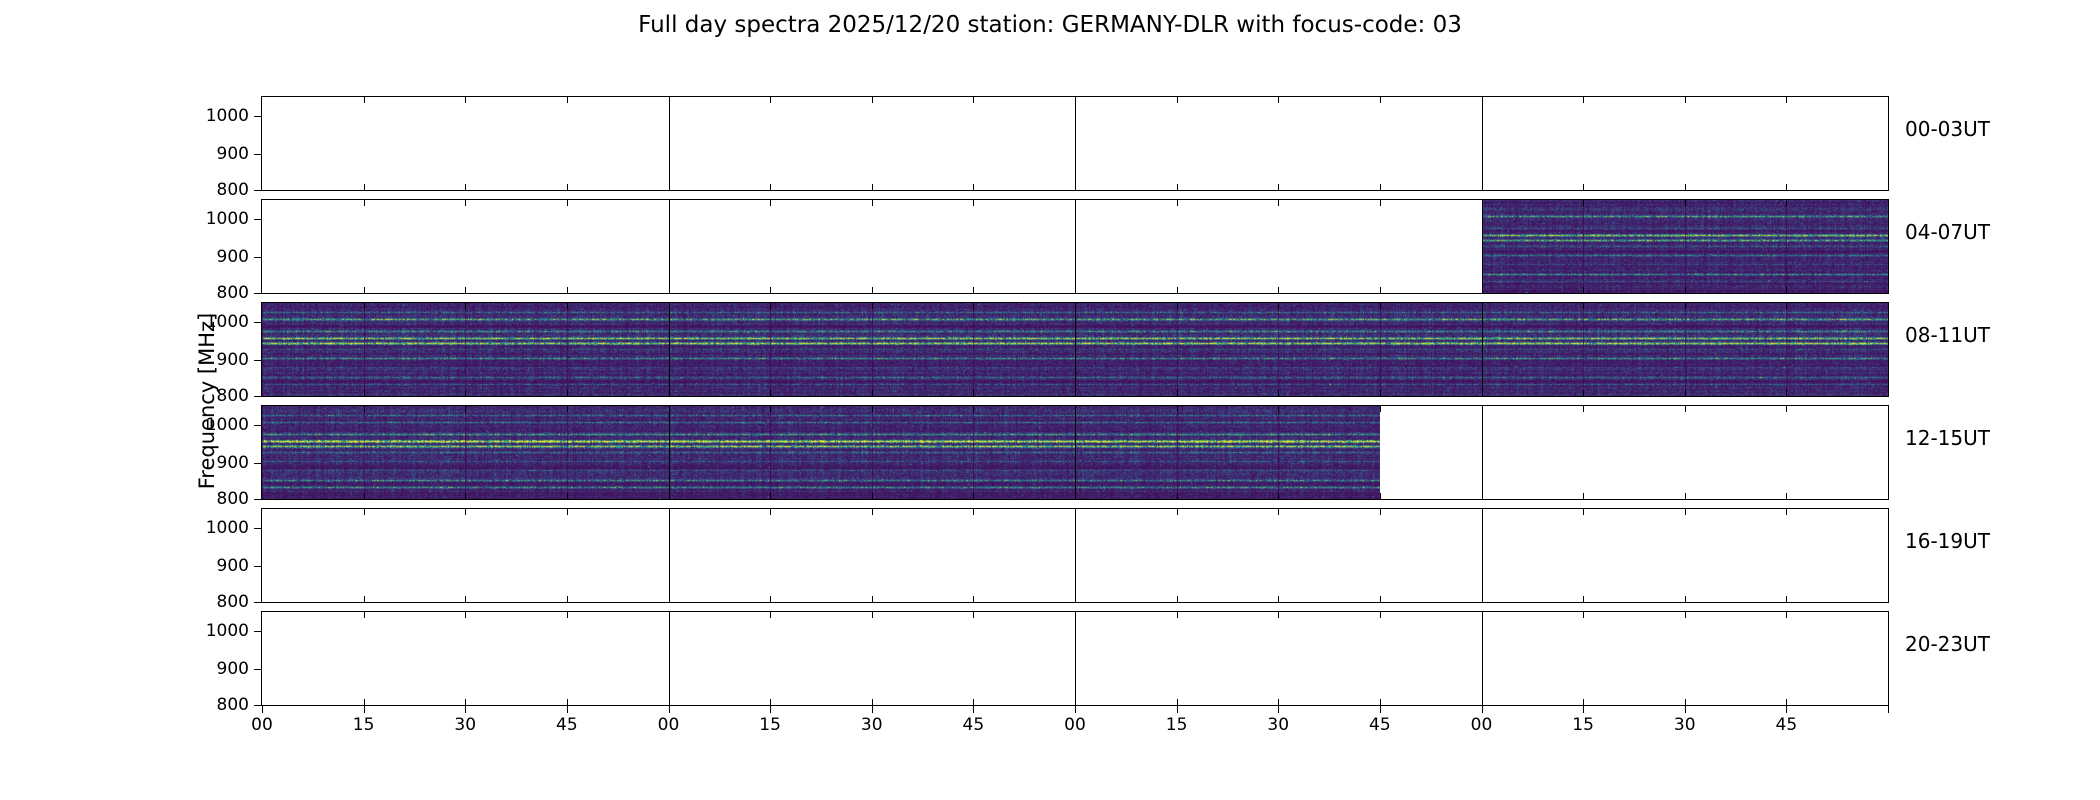 This screenshot has width=2100, height=800. I want to click on spectra-panel-16-19UT, so click(1075, 555).